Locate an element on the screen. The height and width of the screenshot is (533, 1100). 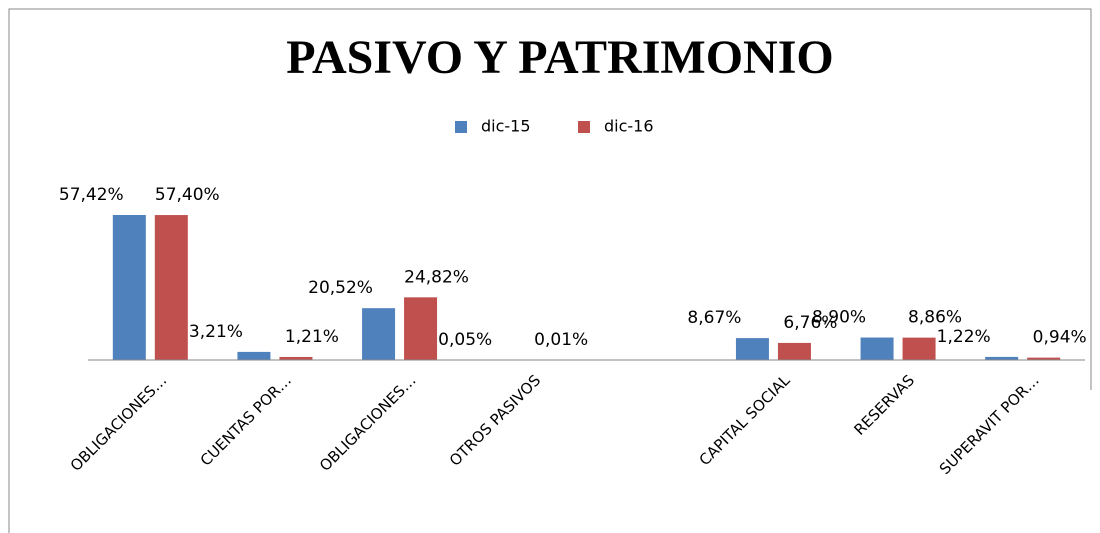
data-label: 3,21% is located at coordinates (216, 332).